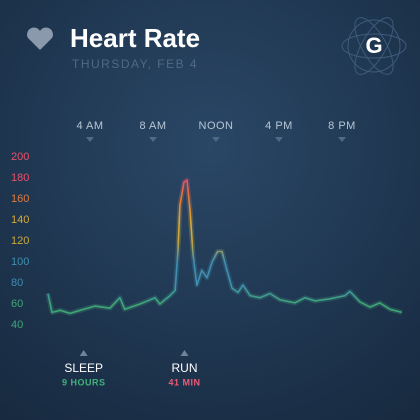 This screenshot has width=420, height=420. I want to click on x-tick-label: 8 AM, so click(152, 126).